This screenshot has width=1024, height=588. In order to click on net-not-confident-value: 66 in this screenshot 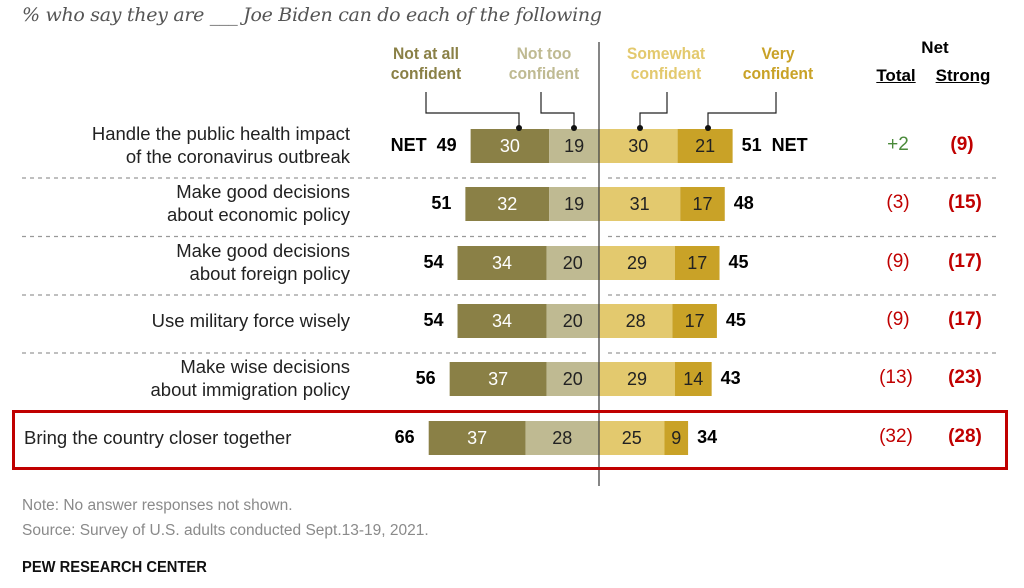, I will do `click(404, 437)`.